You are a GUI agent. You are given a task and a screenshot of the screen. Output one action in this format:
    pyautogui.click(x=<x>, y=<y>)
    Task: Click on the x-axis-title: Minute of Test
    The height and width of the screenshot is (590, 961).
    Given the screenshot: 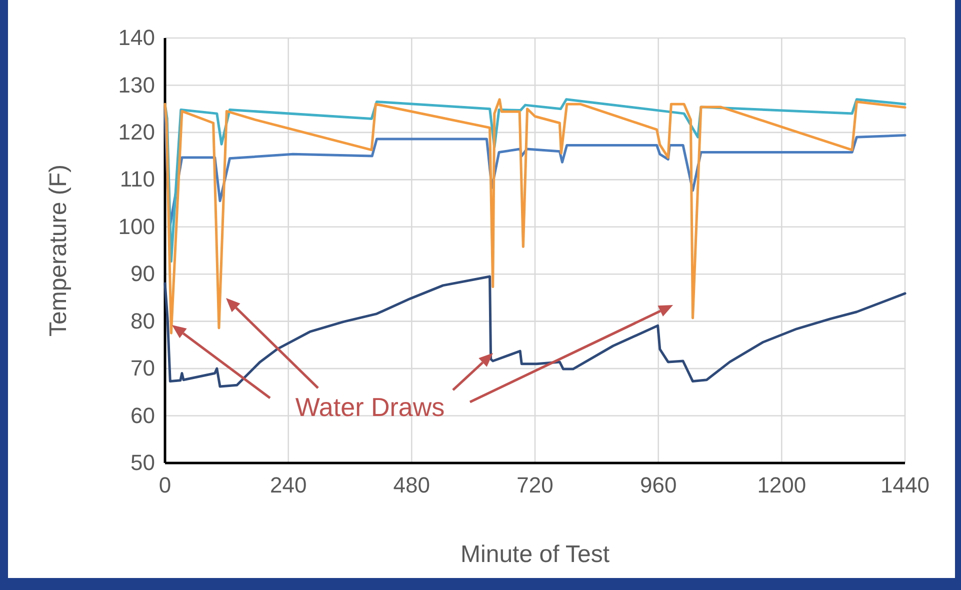 What is the action you would take?
    pyautogui.click(x=535, y=554)
    